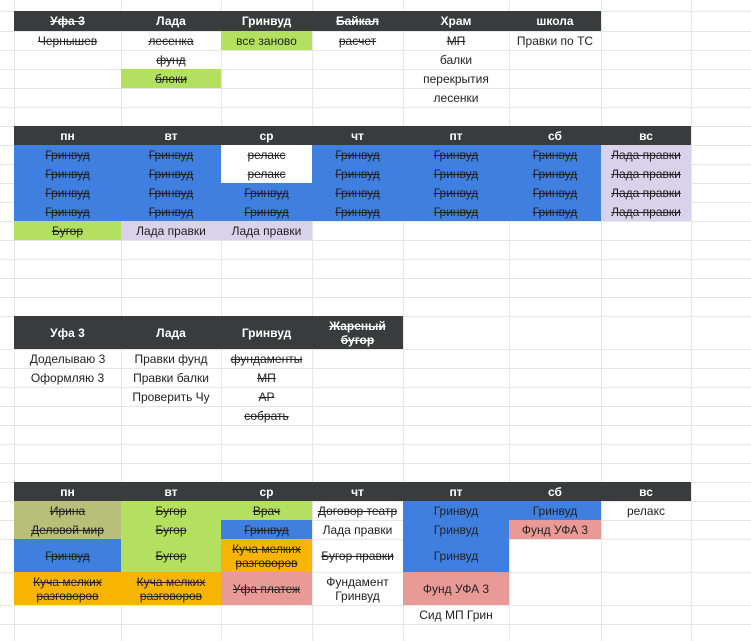  Describe the element at coordinates (266, 377) in the screenshot. I see `t2-cell: МП` at that location.